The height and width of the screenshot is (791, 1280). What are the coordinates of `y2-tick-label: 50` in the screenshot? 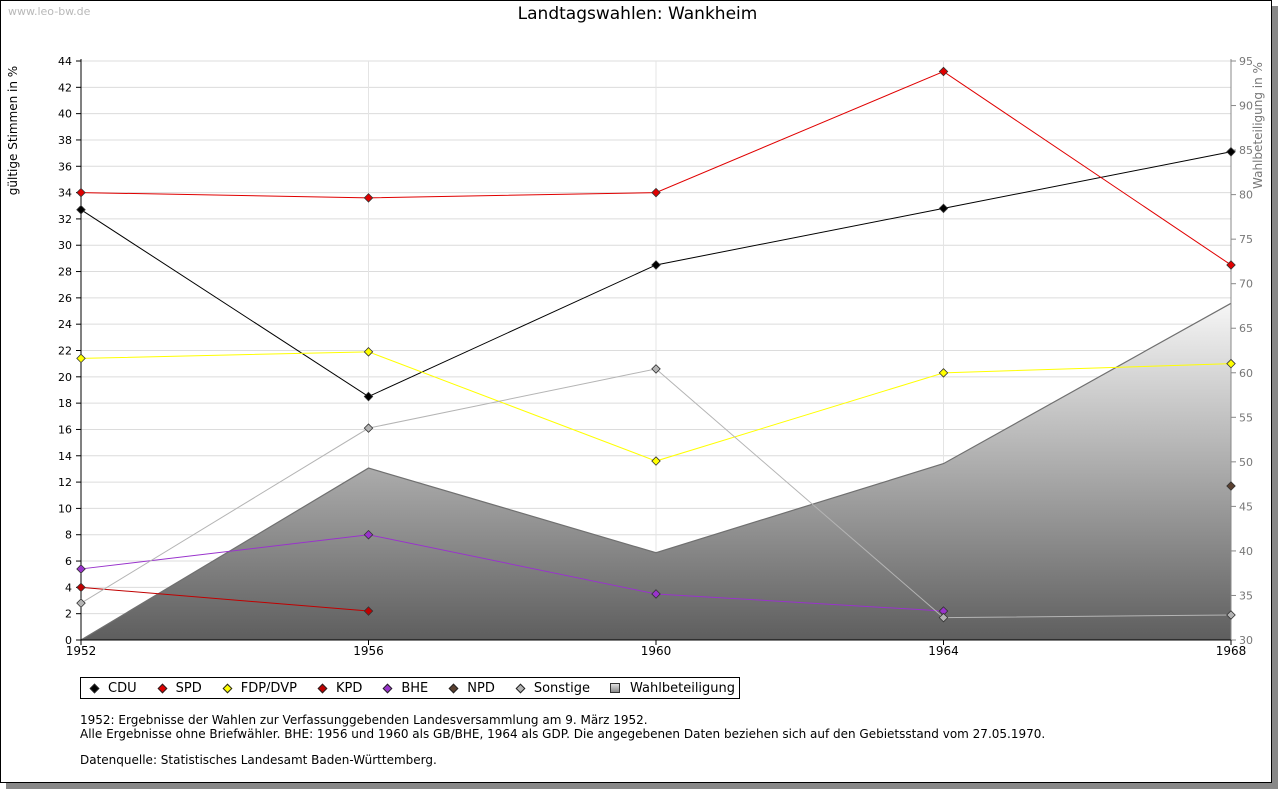 It's located at (1246, 462).